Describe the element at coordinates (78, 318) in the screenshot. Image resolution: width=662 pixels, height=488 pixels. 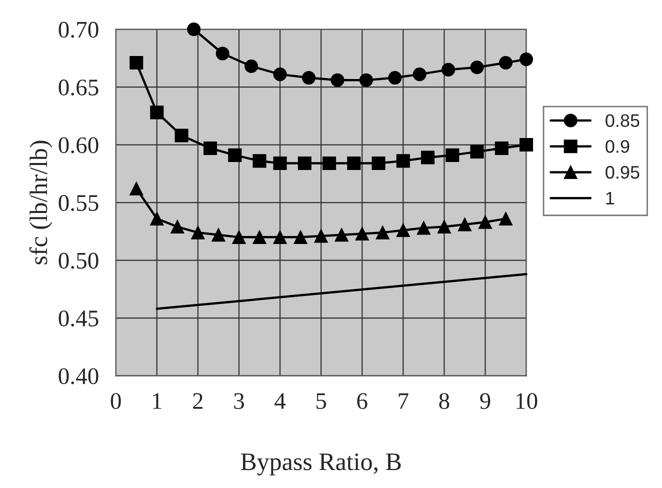
I see `y-tick-label: 0.45` at that location.